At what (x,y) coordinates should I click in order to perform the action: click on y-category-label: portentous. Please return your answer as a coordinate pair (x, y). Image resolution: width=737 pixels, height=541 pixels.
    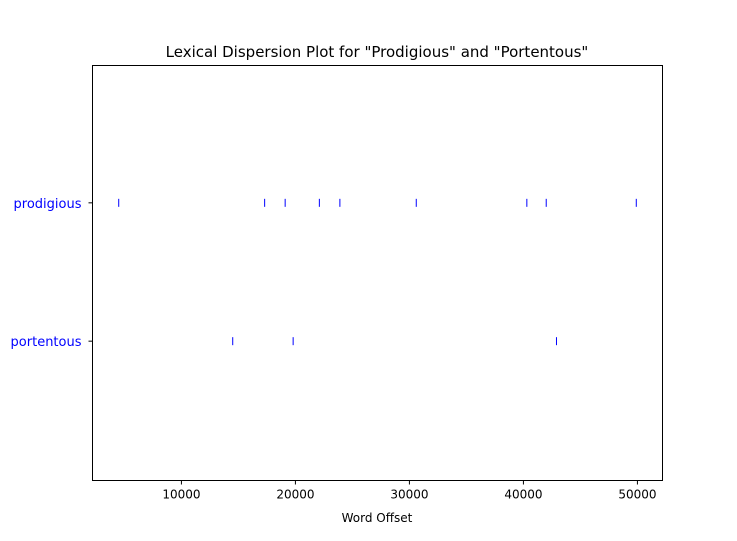
    Looking at the image, I should click on (46, 342).